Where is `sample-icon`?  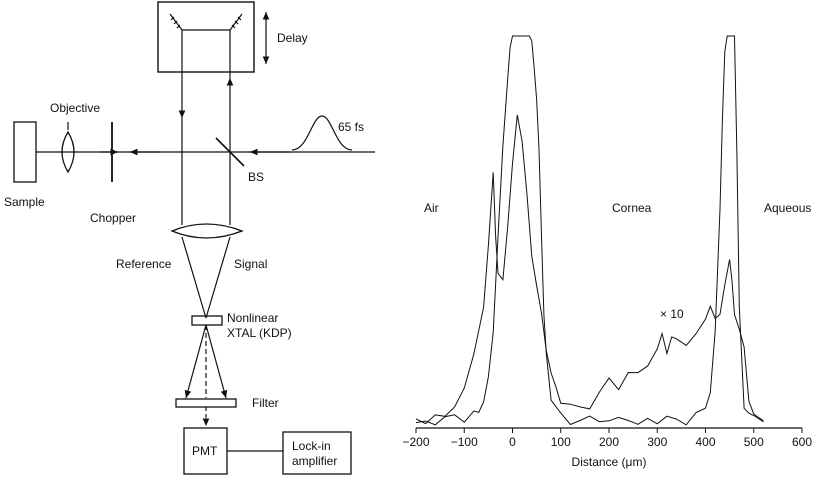
sample-icon is located at coordinates (25, 152).